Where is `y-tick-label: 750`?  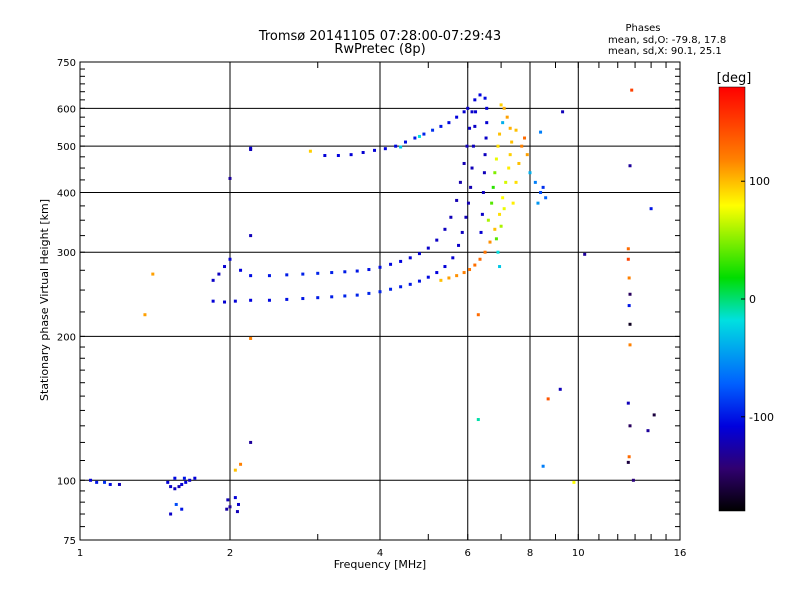
y-tick-label: 750 is located at coordinates (66, 63).